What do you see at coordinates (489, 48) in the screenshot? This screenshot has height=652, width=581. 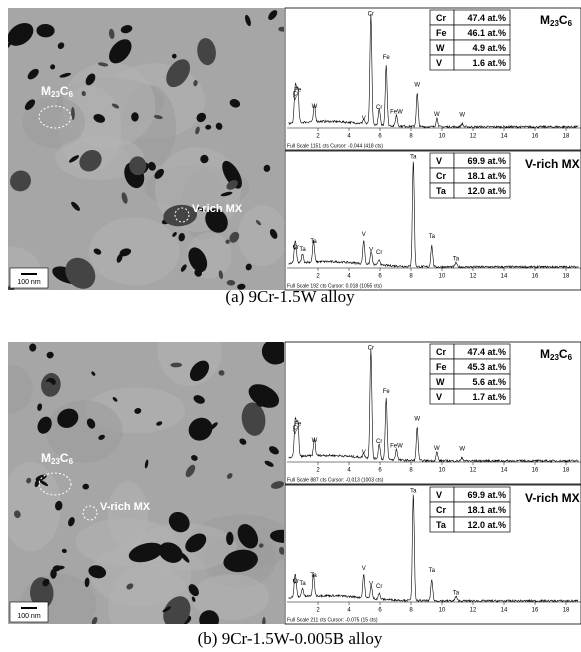 I see `composition: 4.9 at.%` at bounding box center [489, 48].